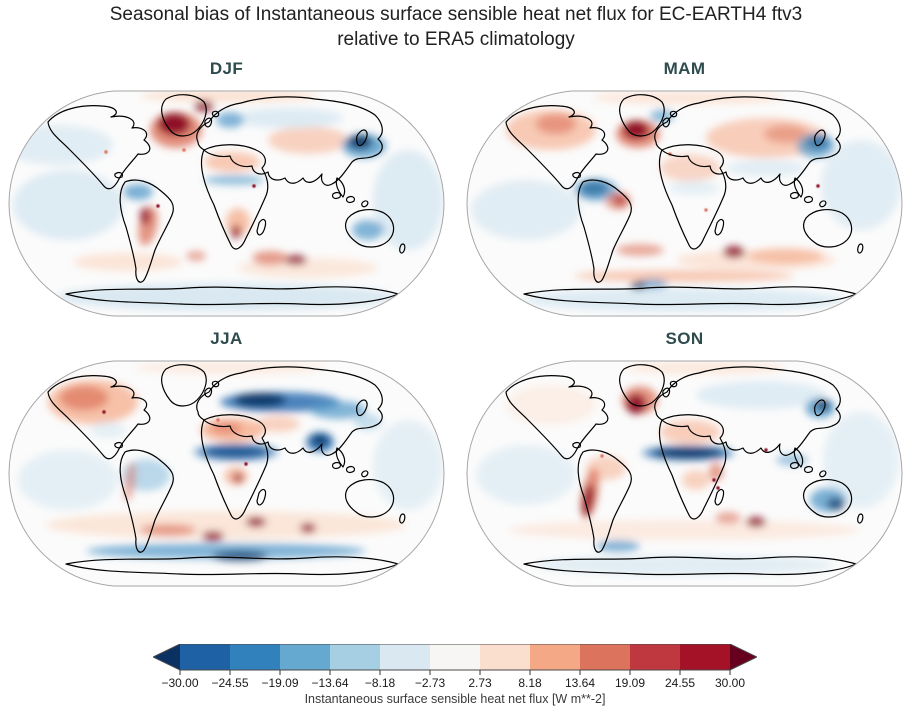  I want to click on colorbar-tick: −30.00, so click(180, 683).